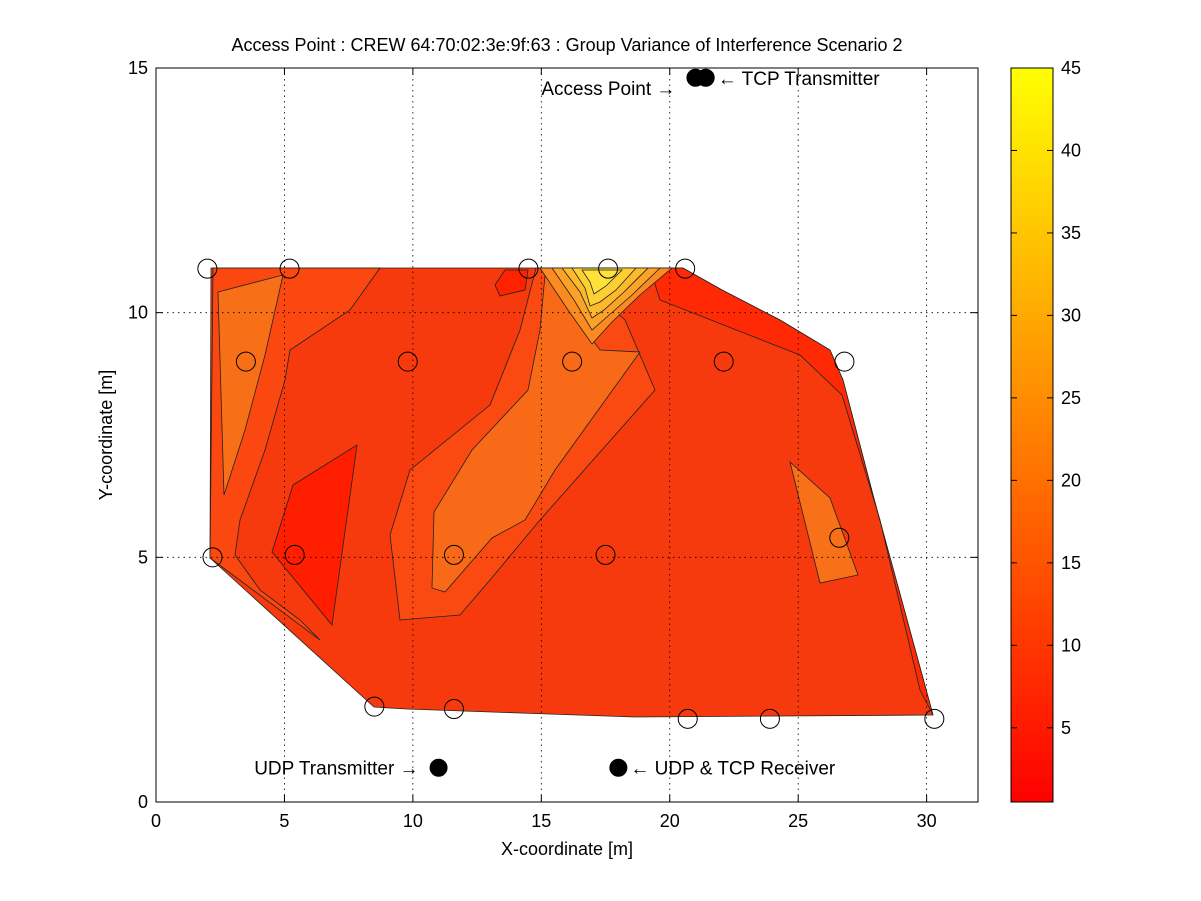 This screenshot has width=1201, height=901. I want to click on contour-region-center-ridge, so click(536, 433).